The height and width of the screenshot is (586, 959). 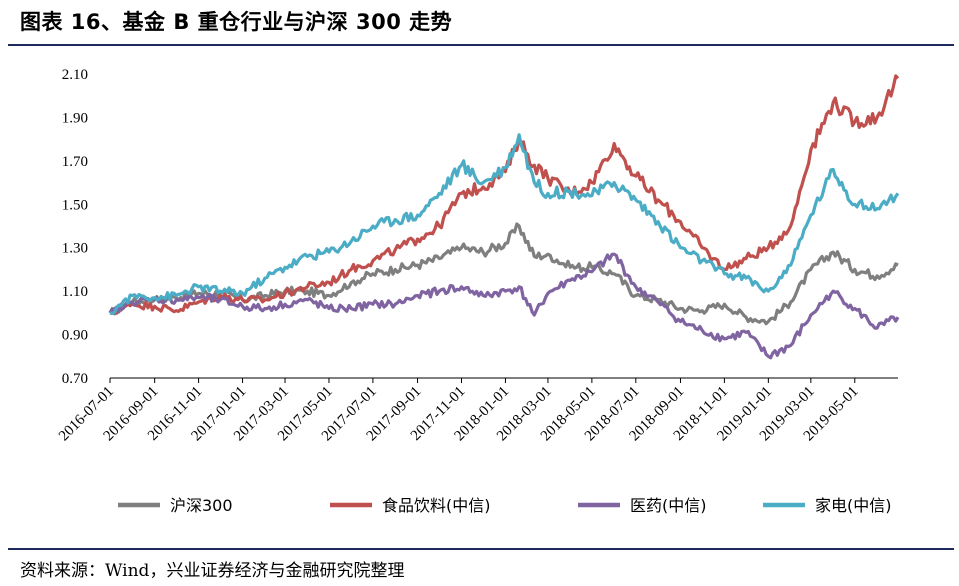 I want to click on y-tick-label: 1.30, so click(x=75, y=249).